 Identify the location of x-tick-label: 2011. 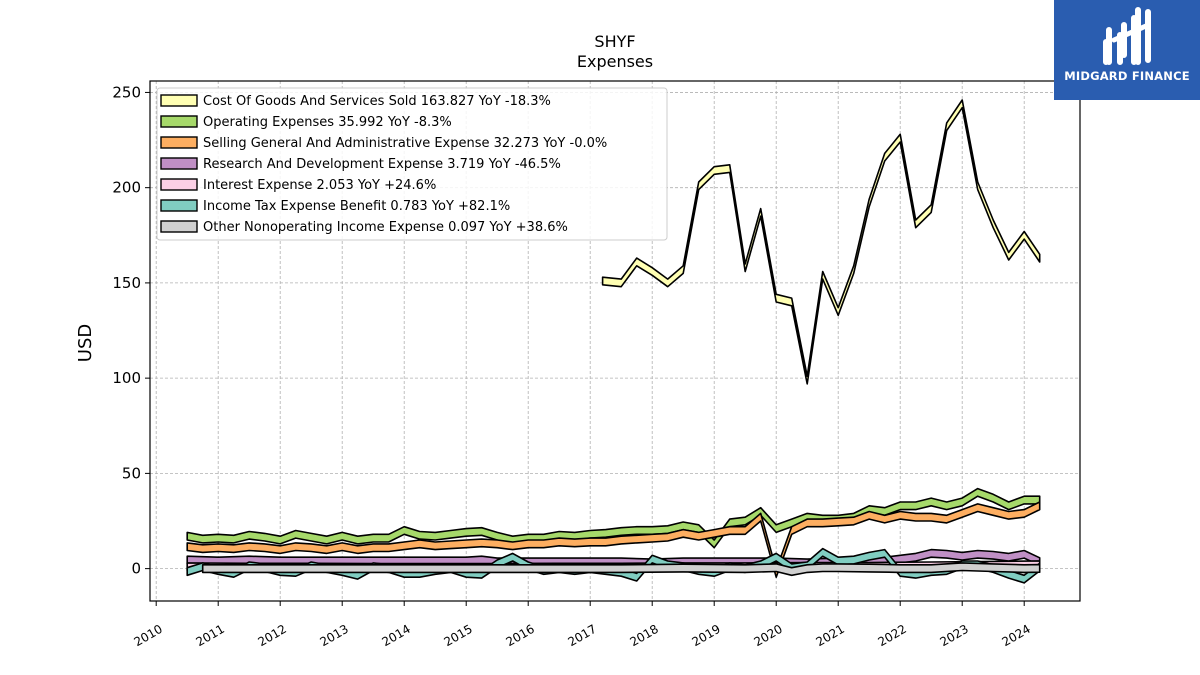
(209, 635).